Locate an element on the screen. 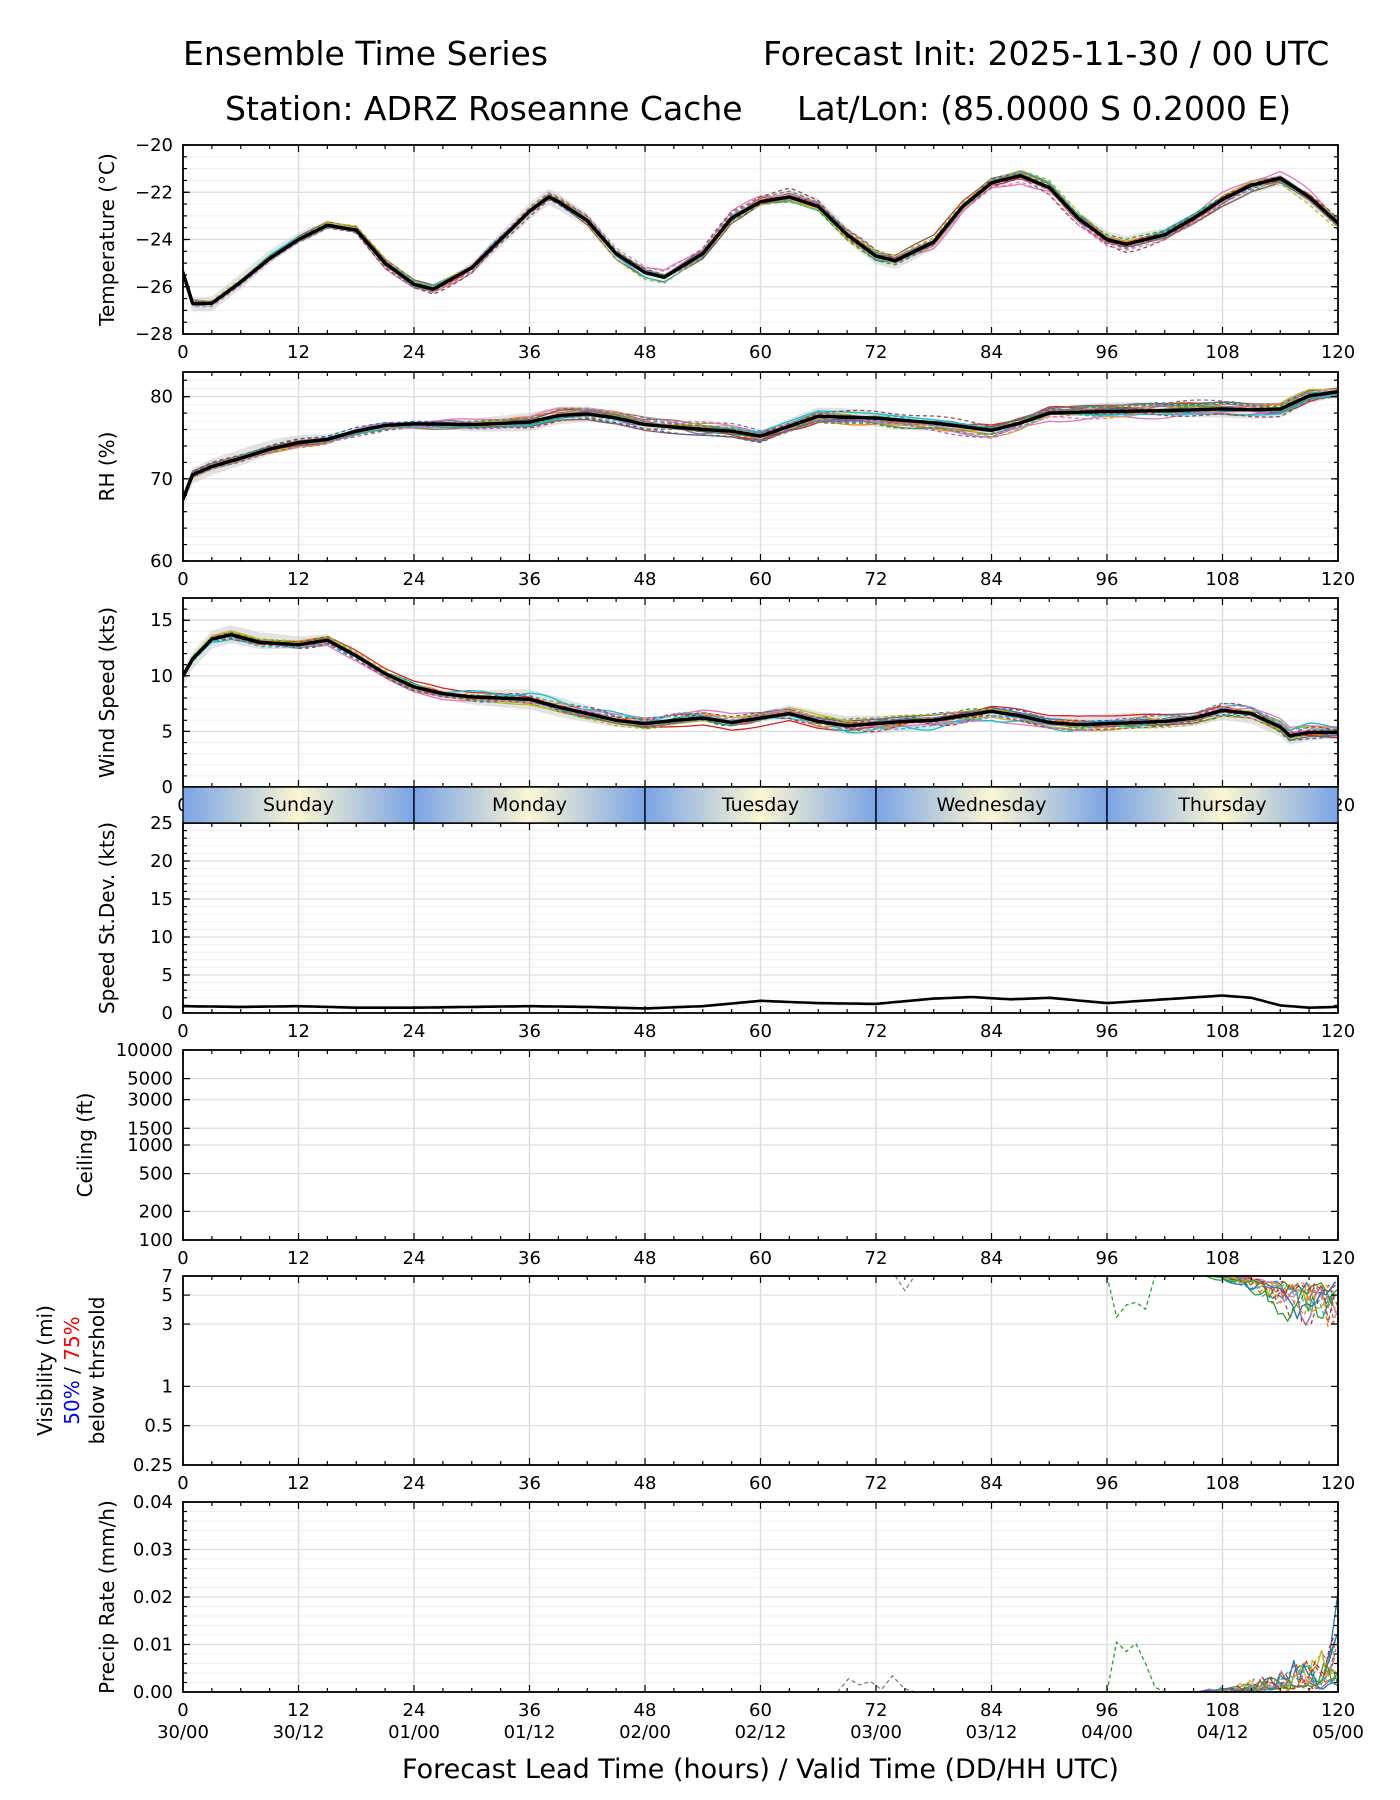  visibility-x-tick-96: 96 is located at coordinates (1107, 1483).